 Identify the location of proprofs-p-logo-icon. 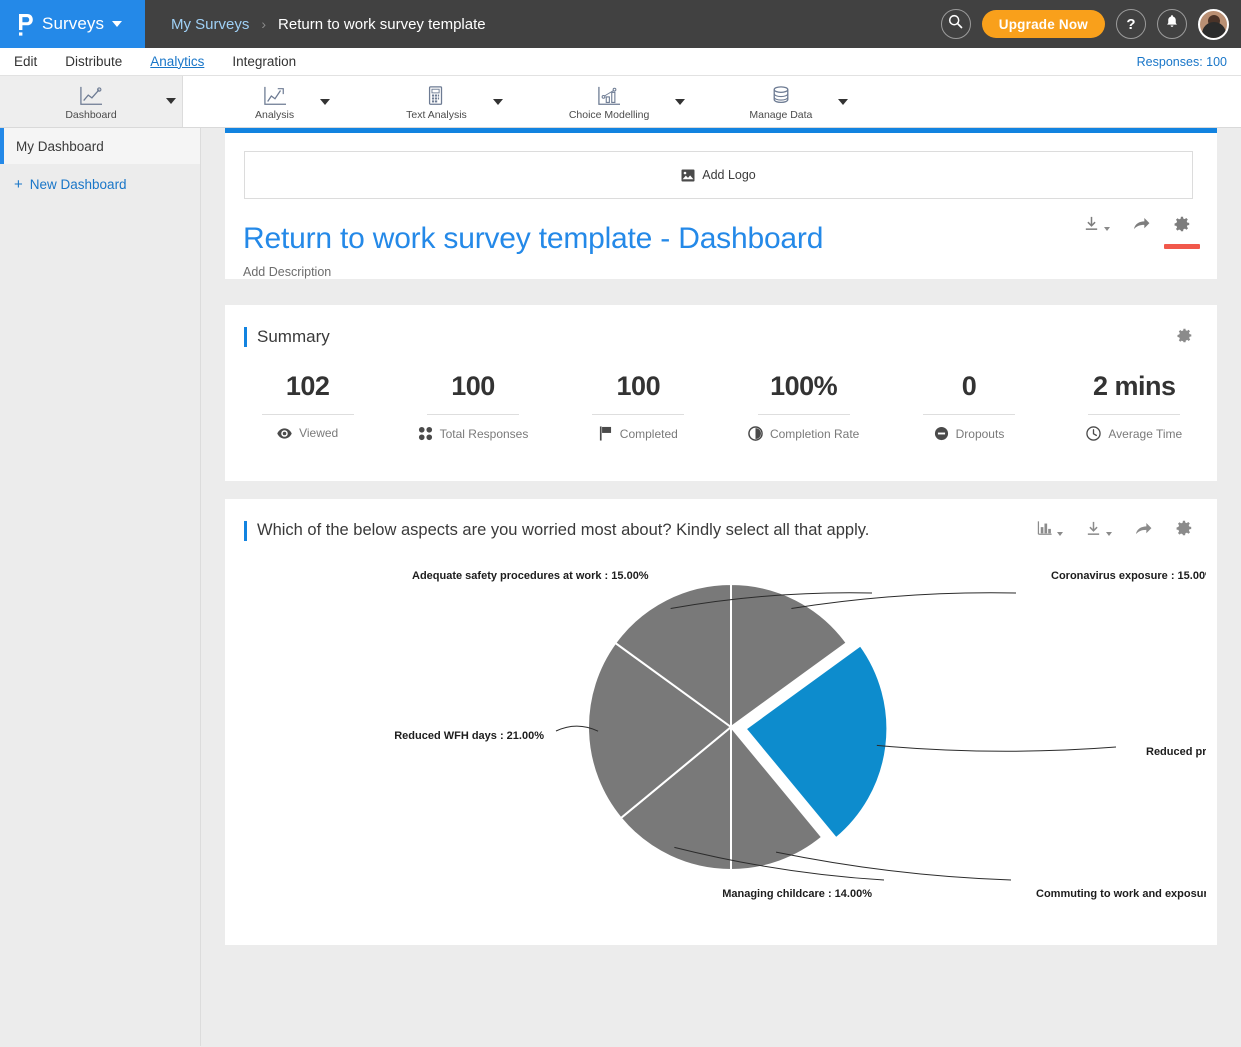
(24, 24).